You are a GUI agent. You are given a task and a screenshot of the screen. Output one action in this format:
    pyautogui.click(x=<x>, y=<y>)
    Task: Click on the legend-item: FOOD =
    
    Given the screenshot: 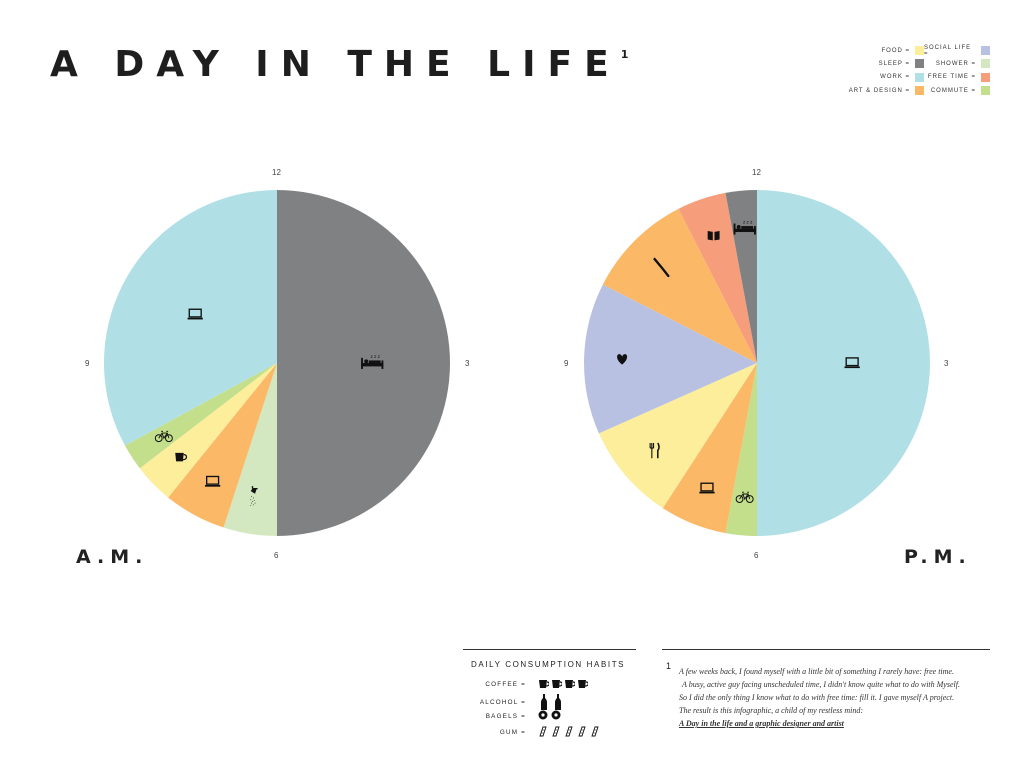 What is the action you would take?
    pyautogui.click(x=880, y=50)
    